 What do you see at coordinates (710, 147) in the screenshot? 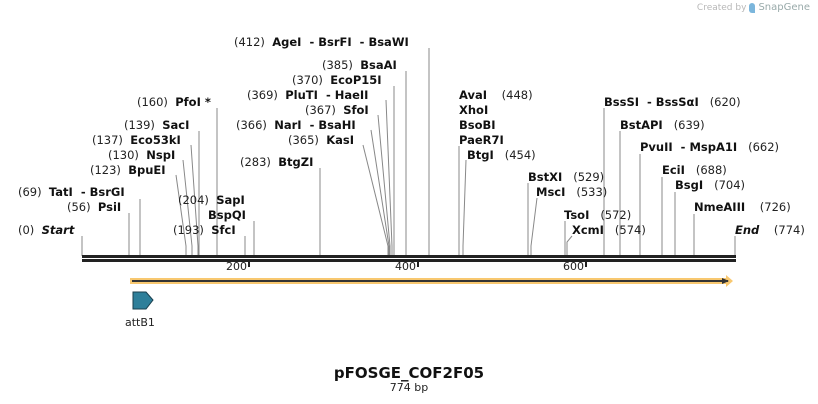
I see `site-label: PvuII - MspA1I (662)` at bounding box center [710, 147].